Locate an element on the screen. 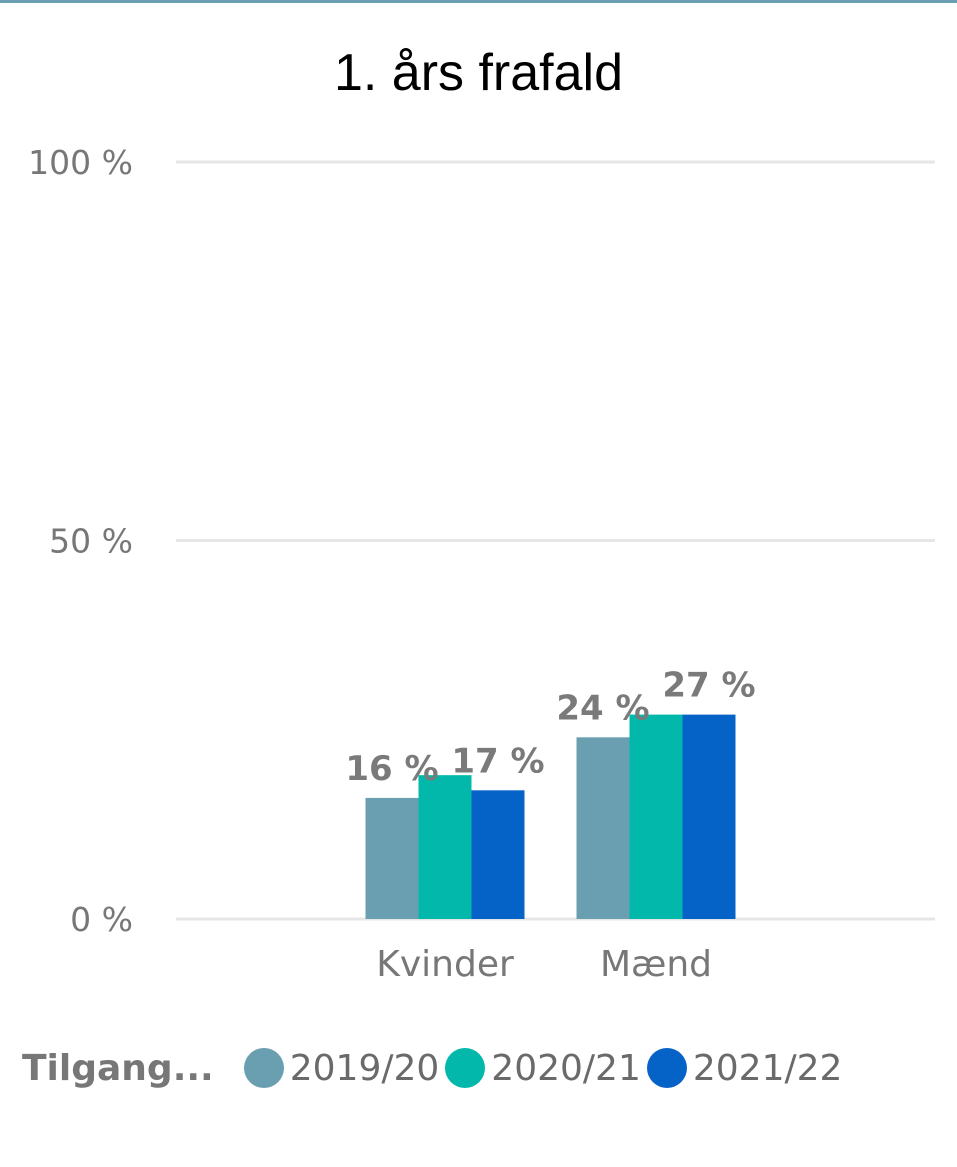 Image resolution: width=957 pixels, height=1167 pixels. data-label: 16 % is located at coordinates (391, 769).